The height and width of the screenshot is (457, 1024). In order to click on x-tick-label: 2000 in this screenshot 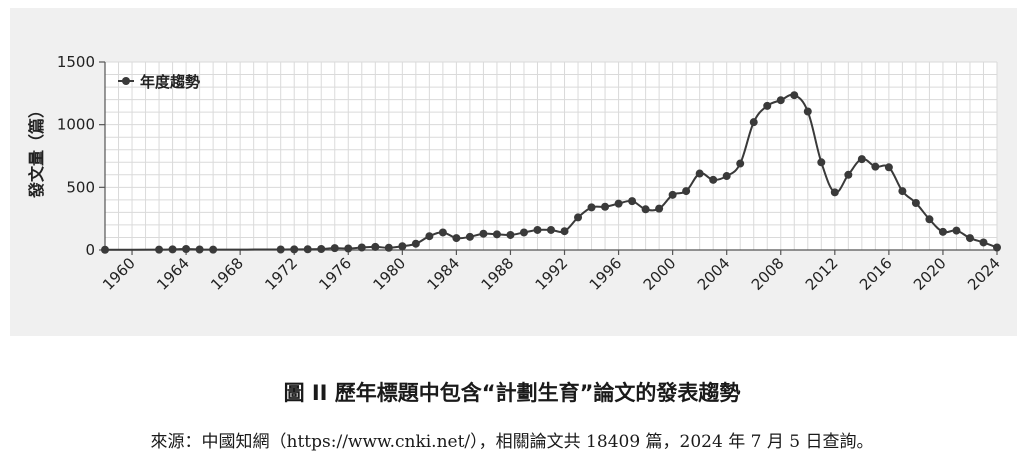, I will do `click(660, 274)`.